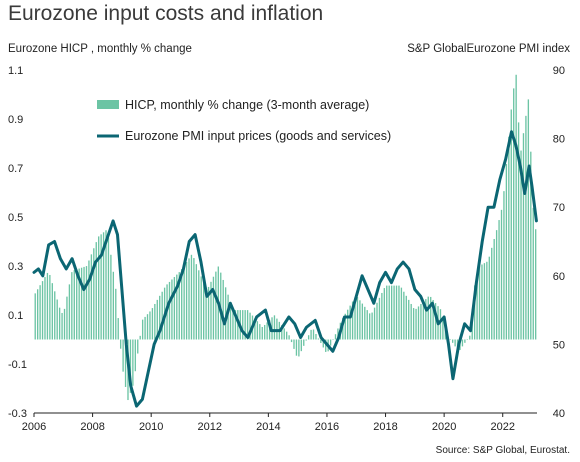 The height and width of the screenshot is (462, 580). Describe the element at coordinates (34, 427) in the screenshot. I see `x-tick-label: 2006` at that location.